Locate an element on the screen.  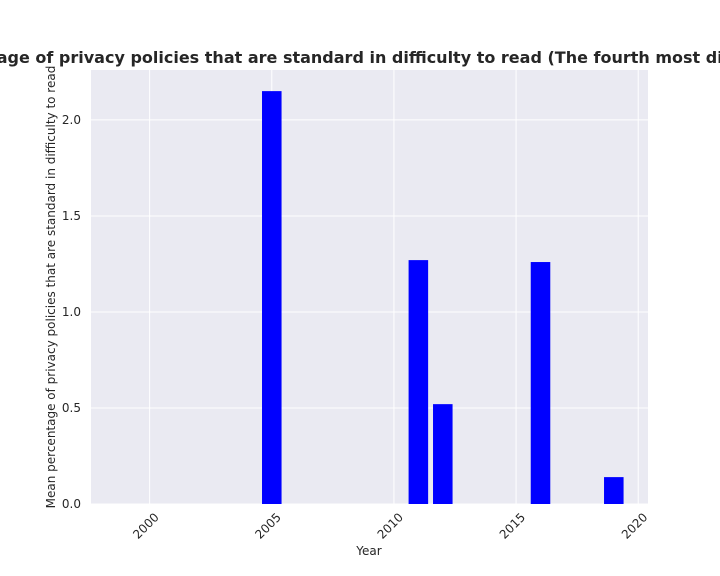
bar-2019 is located at coordinates (614, 490).